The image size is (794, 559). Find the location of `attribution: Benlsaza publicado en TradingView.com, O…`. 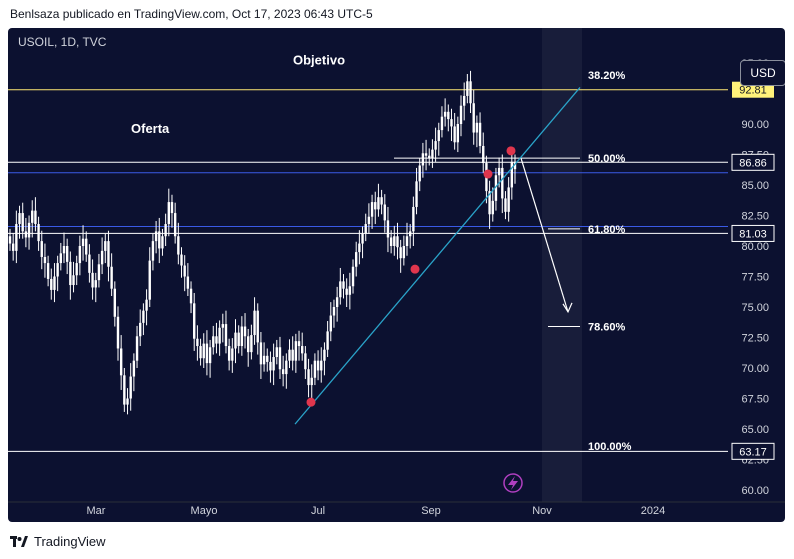

attribution: Benlsaza publicado en TradingView.com, O… is located at coordinates (191, 14).